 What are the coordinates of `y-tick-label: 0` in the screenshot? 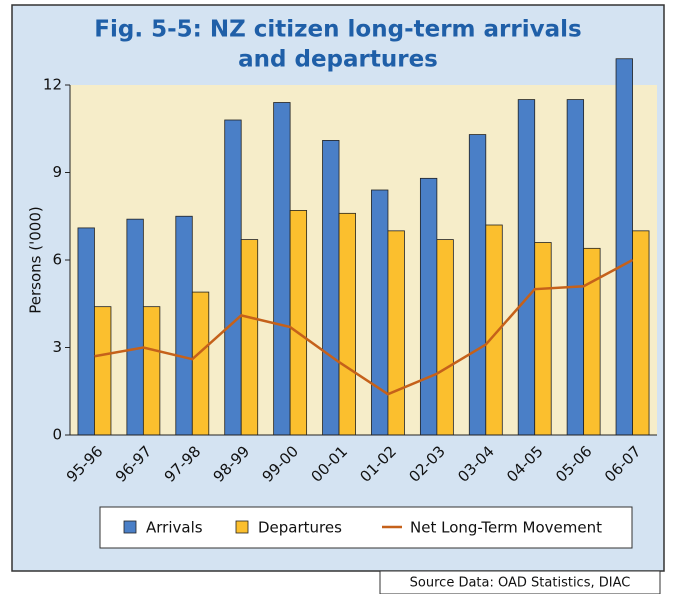 It's located at (57, 435).